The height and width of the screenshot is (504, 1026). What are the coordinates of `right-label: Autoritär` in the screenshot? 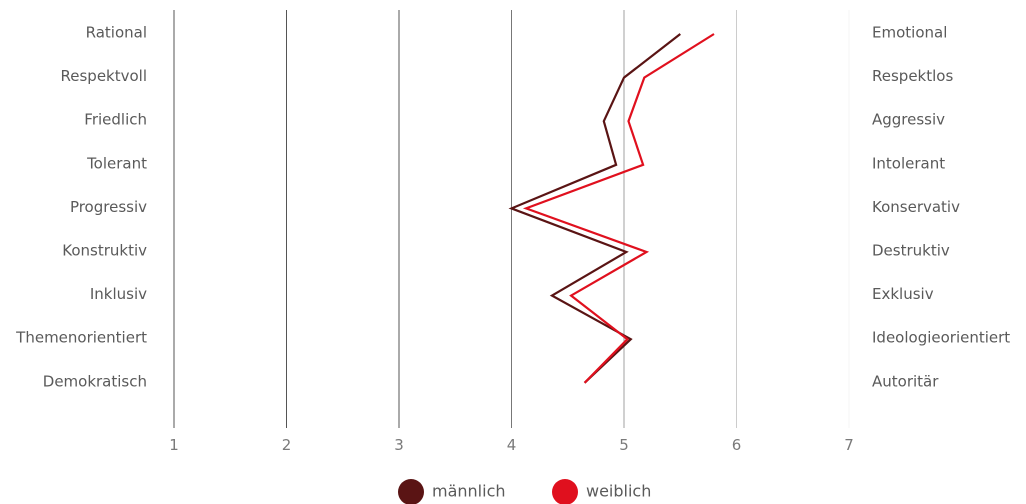 It's located at (905, 381).